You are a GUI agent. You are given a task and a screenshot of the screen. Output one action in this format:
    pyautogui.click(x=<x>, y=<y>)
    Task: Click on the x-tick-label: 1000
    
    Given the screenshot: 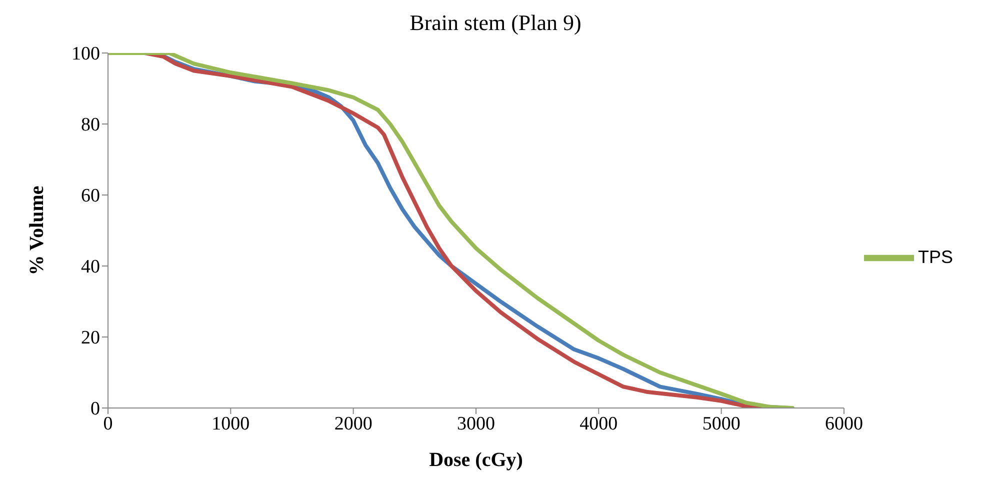 What is the action you would take?
    pyautogui.click(x=231, y=423)
    